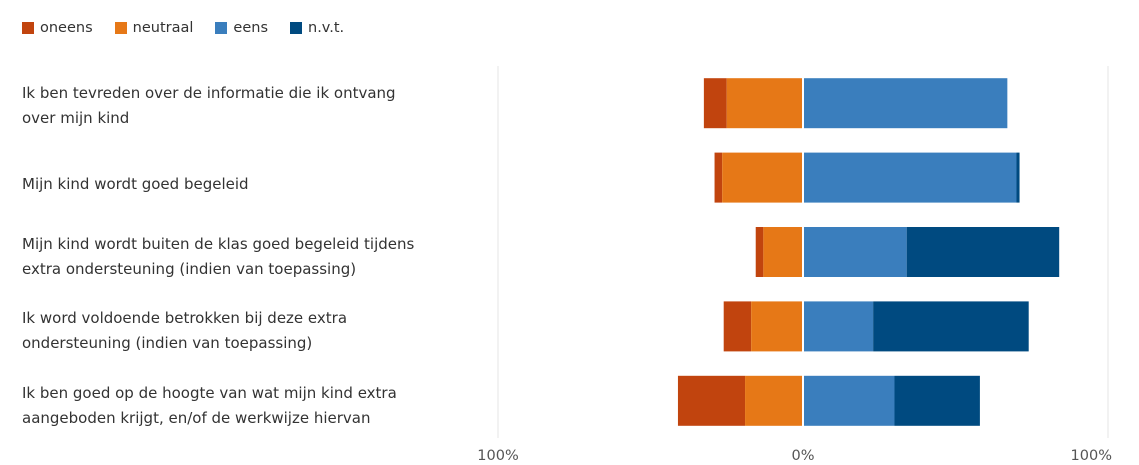 The width and height of the screenshot is (1139, 465). What do you see at coordinates (28, 28) in the screenshot?
I see `legend-swatch-oneens` at bounding box center [28, 28].